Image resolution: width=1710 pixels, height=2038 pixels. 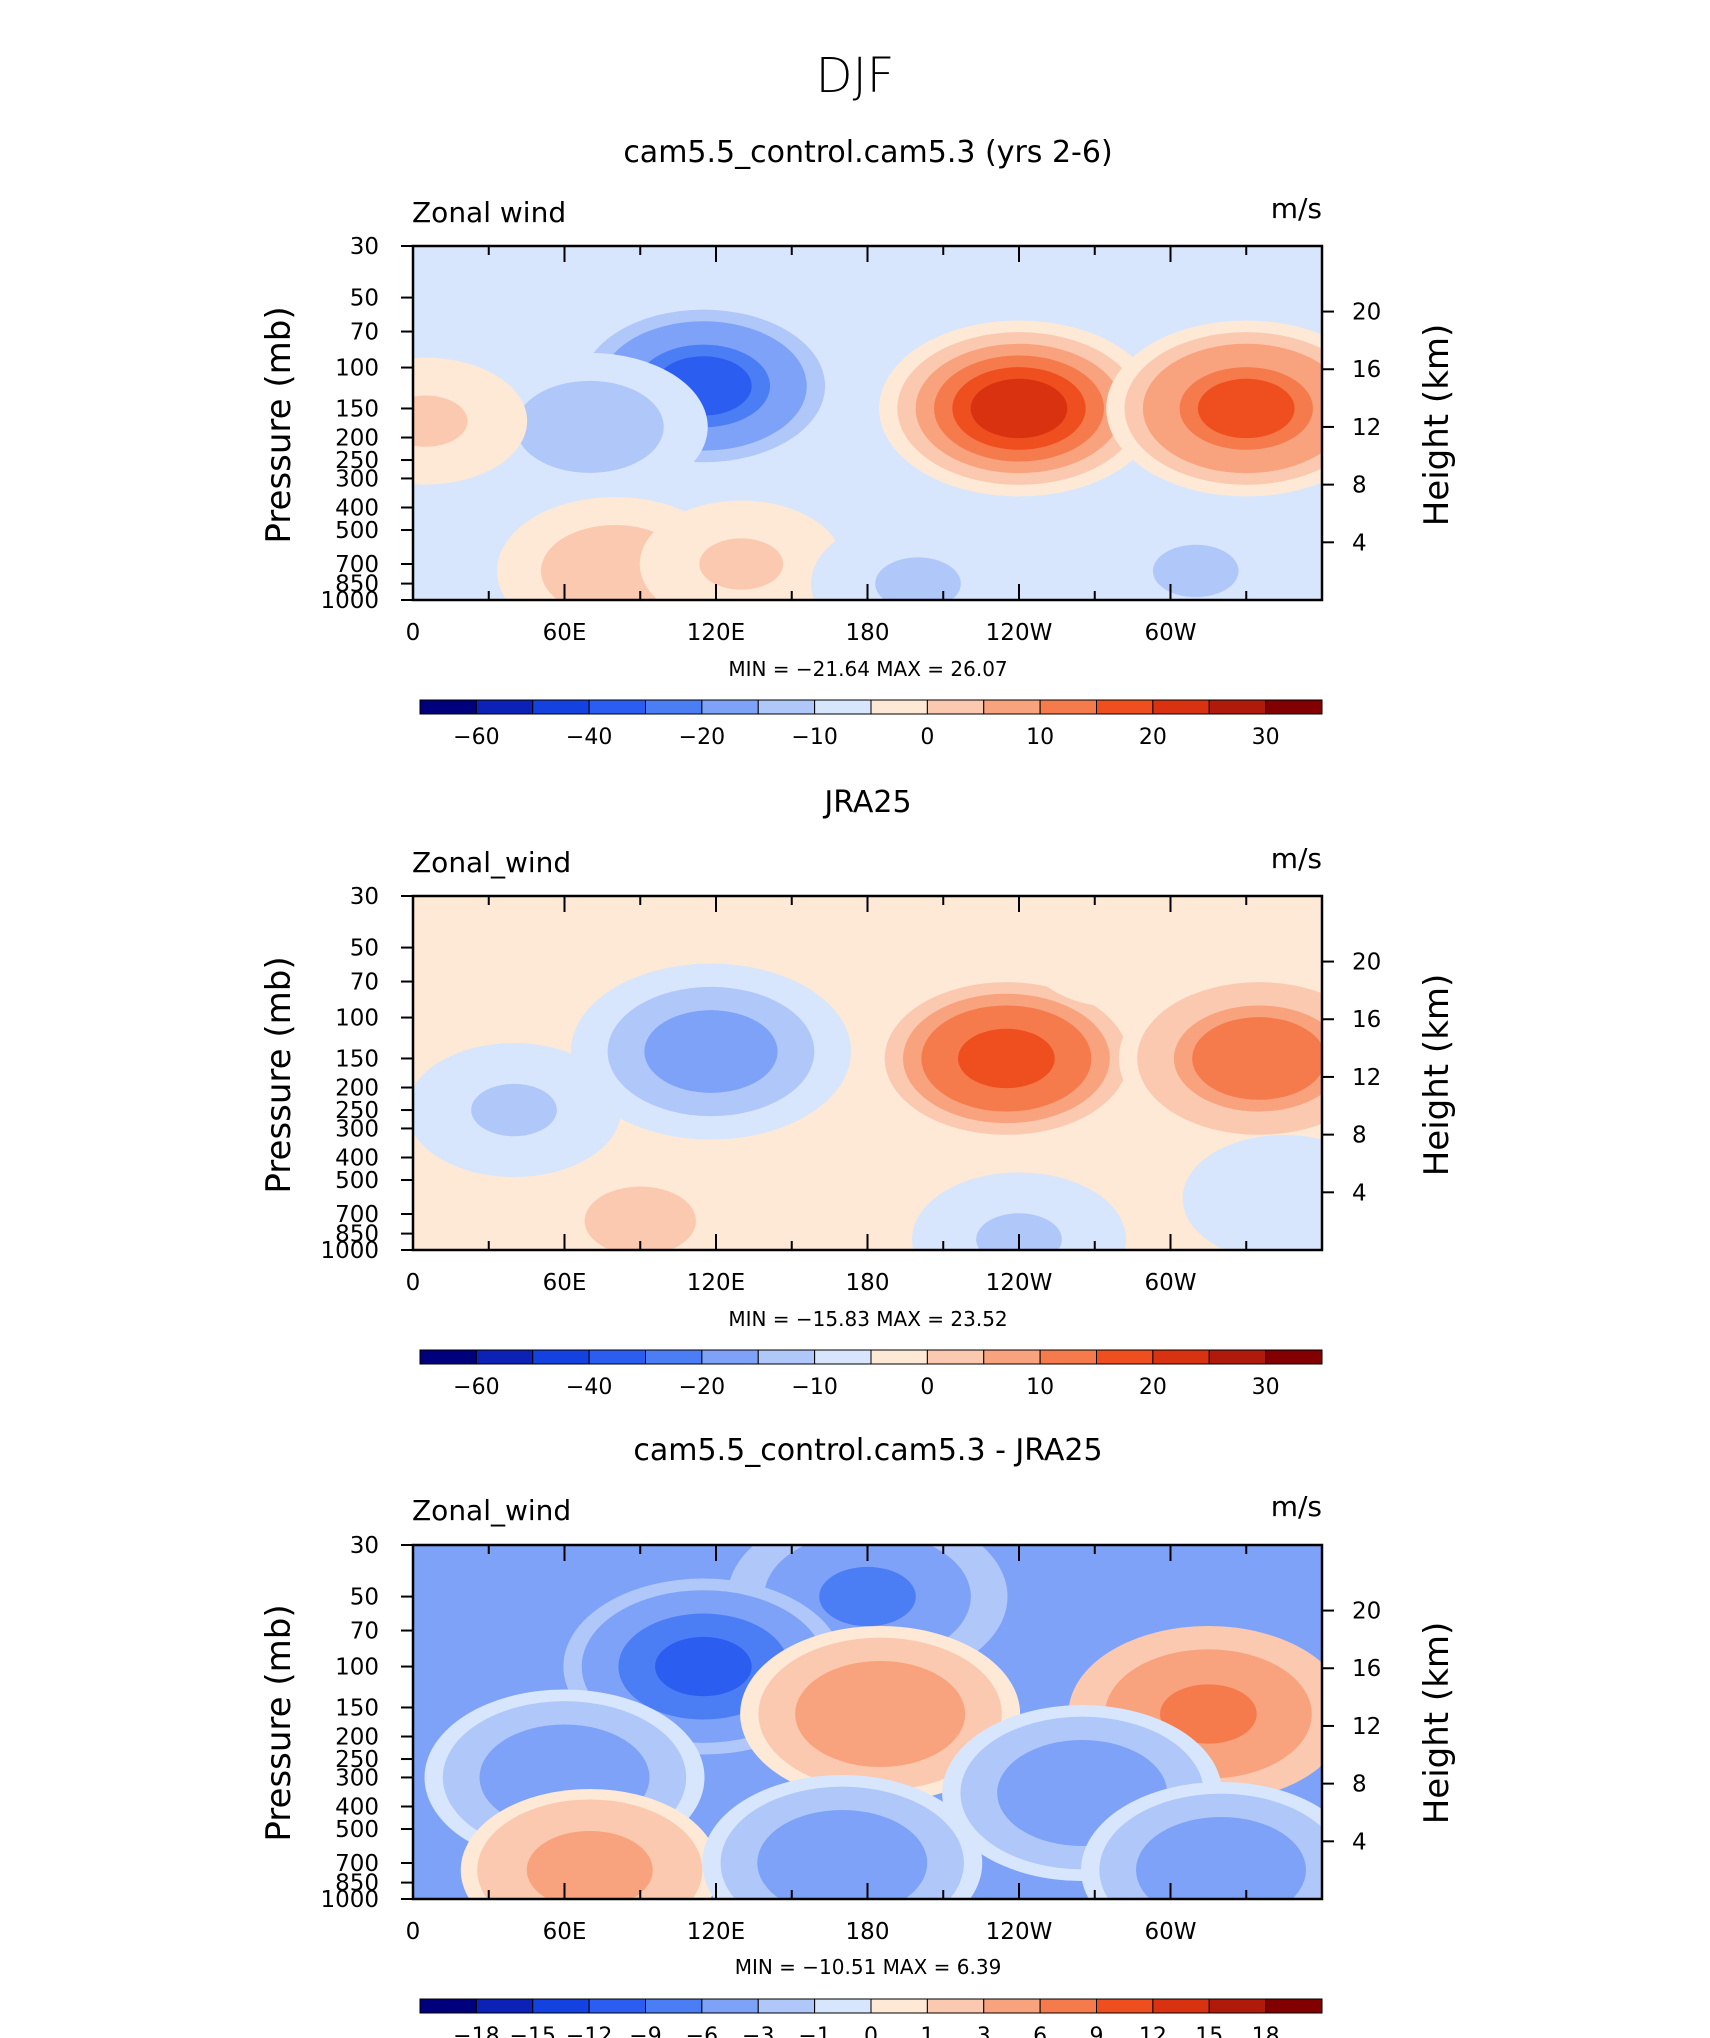 What do you see at coordinates (867, 1319) in the screenshot?
I see `min-max-stats: MIN = −15.83 MAX = 23.52` at bounding box center [867, 1319].